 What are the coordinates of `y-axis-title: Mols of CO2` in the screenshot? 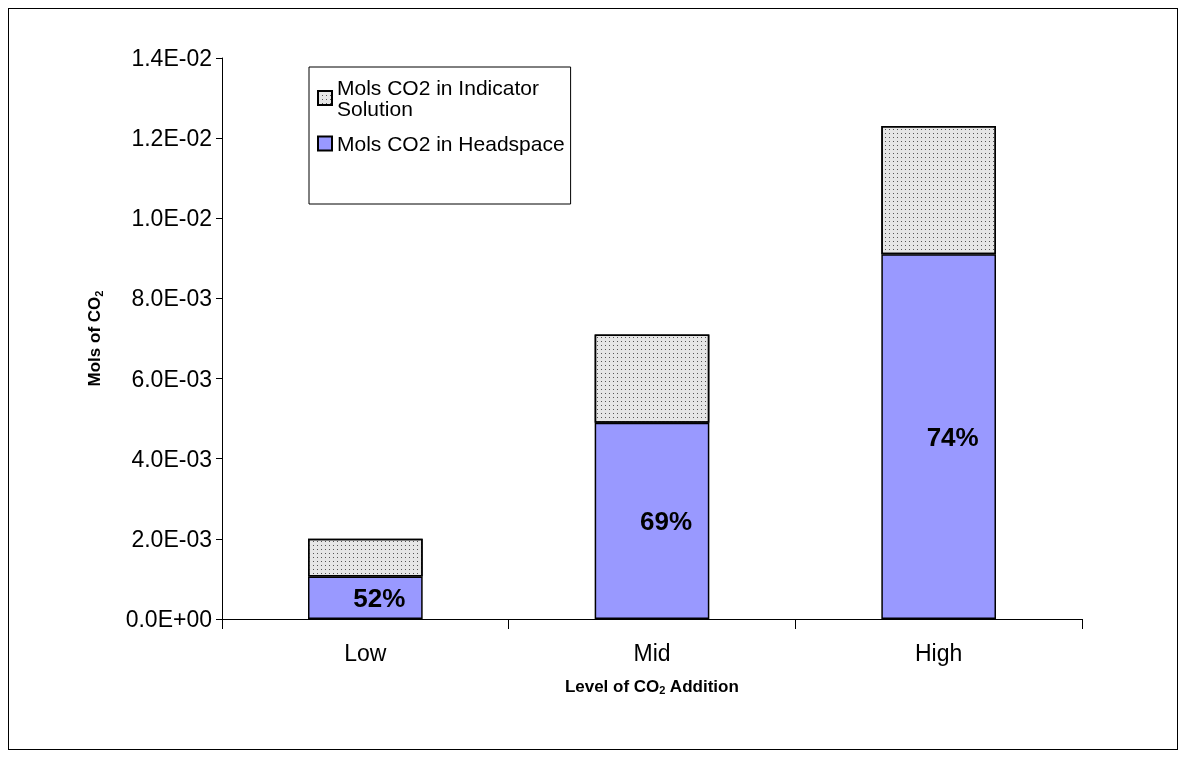 It's located at (95, 338).